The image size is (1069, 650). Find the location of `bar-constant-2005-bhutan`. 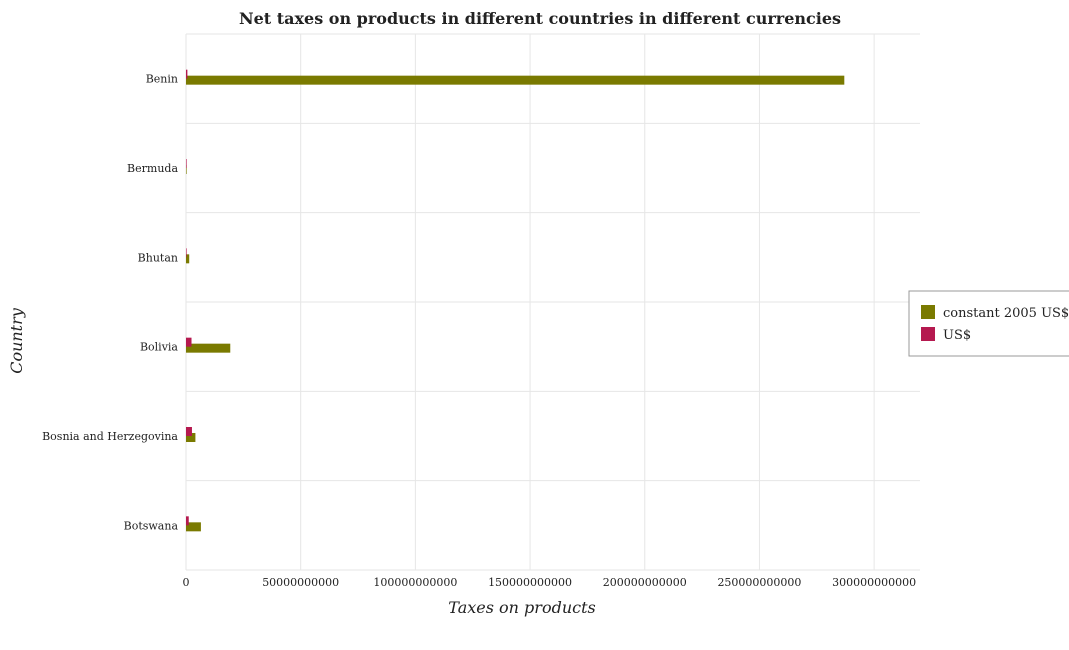

bar-constant-2005-bhutan is located at coordinates (188, 259).